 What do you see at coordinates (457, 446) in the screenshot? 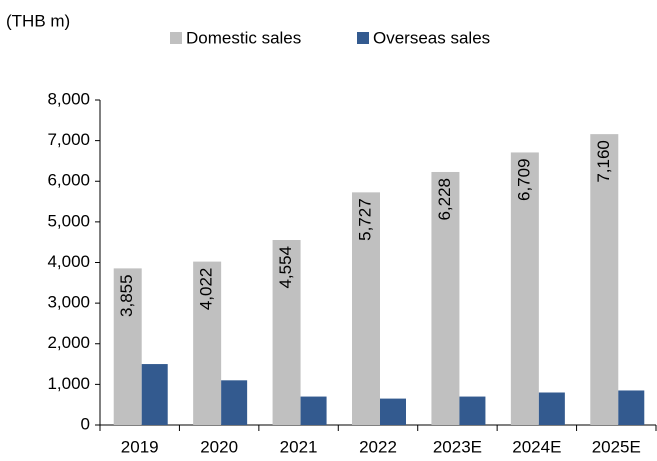
I see `x-tick-label: 2023E` at bounding box center [457, 446].